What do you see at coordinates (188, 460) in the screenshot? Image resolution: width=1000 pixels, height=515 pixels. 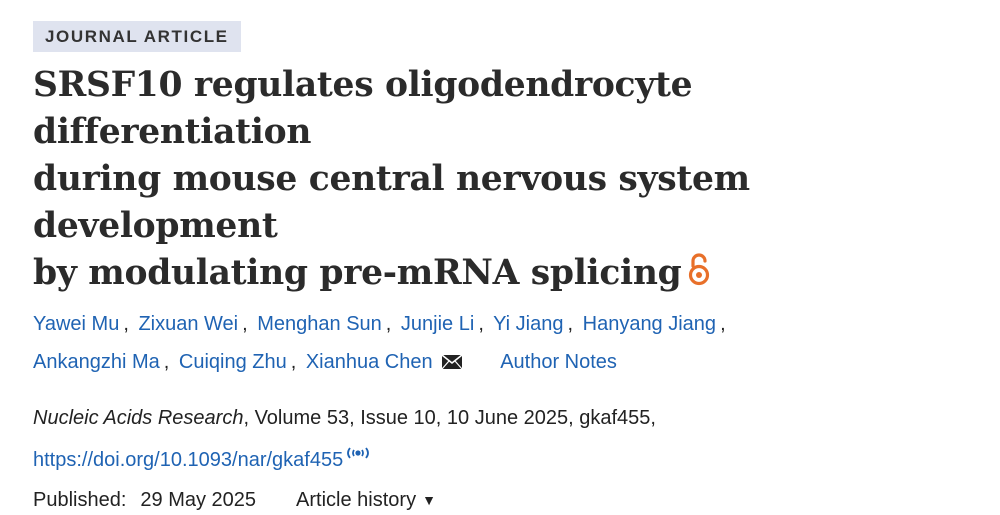 I see `doi-link: https://doi.org/10.1093/nar/gkaf455` at bounding box center [188, 460].